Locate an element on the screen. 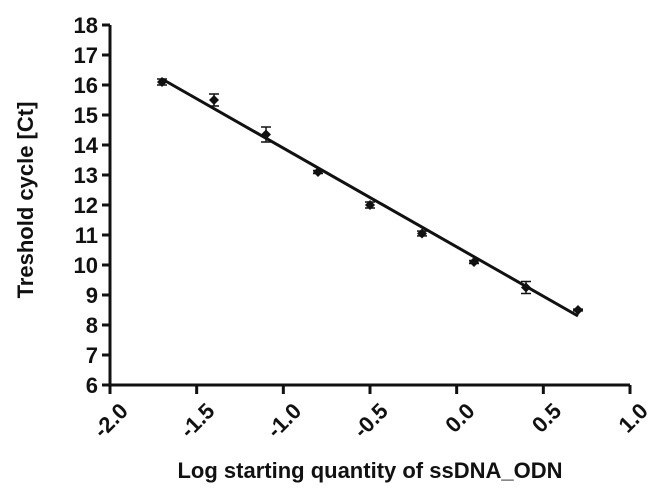 This screenshot has height=504, width=657. y-tick-label: 14 is located at coordinates (86, 145).